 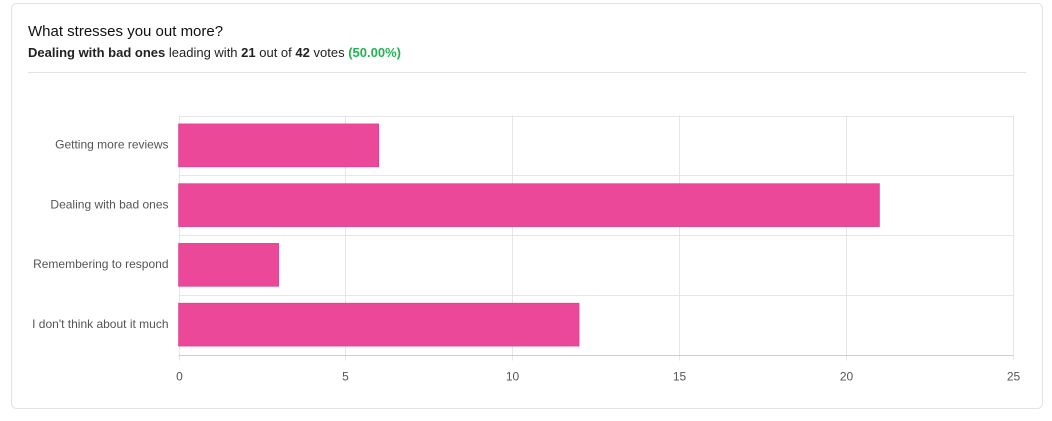 I want to click on total-votes: 42, so click(x=302, y=52).